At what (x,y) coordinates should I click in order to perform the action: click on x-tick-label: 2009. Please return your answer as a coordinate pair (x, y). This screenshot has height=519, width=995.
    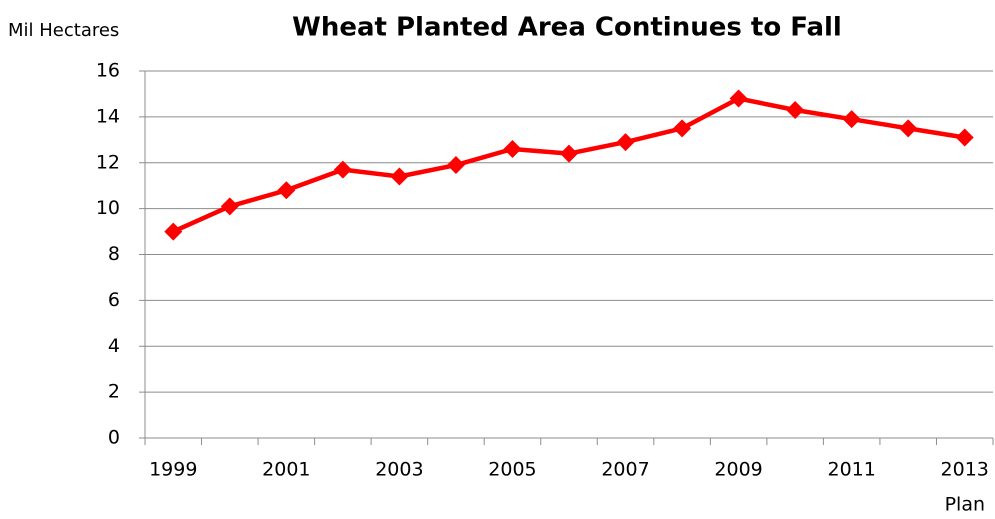
    Looking at the image, I should click on (738, 470).